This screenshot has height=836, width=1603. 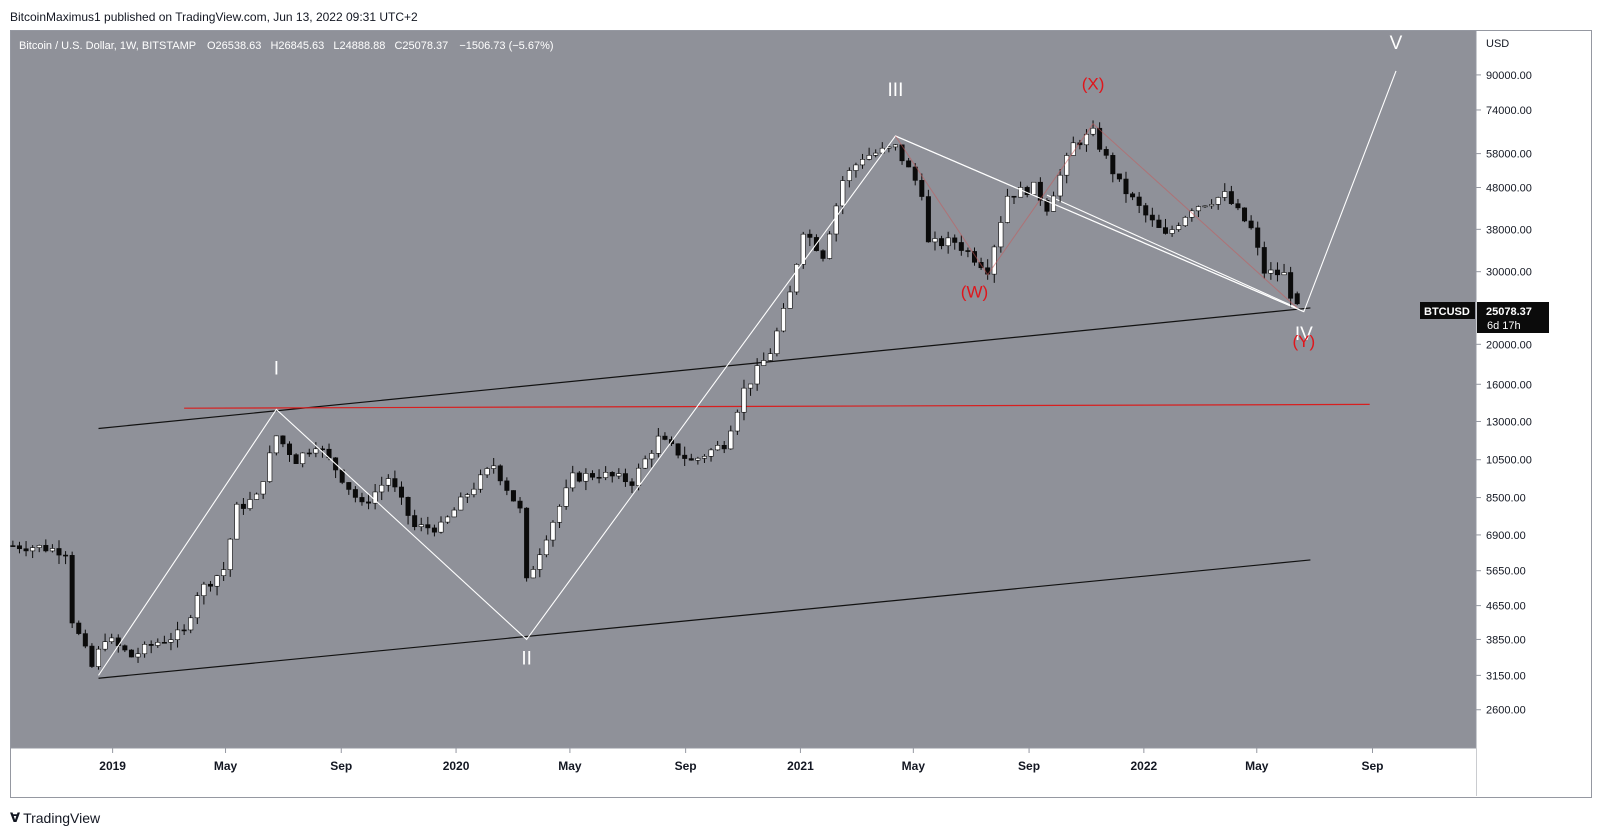 I want to click on resistance-line, so click(x=777, y=406).